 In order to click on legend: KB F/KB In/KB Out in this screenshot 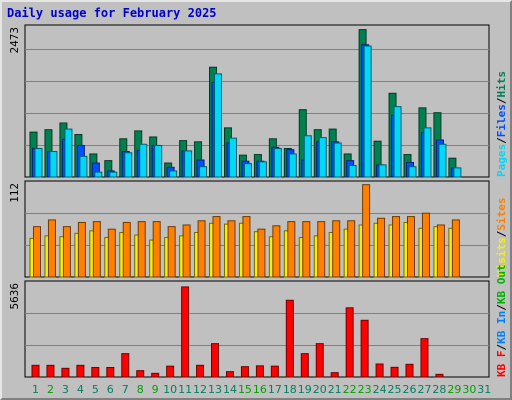, I will do `click(501, 320)`.